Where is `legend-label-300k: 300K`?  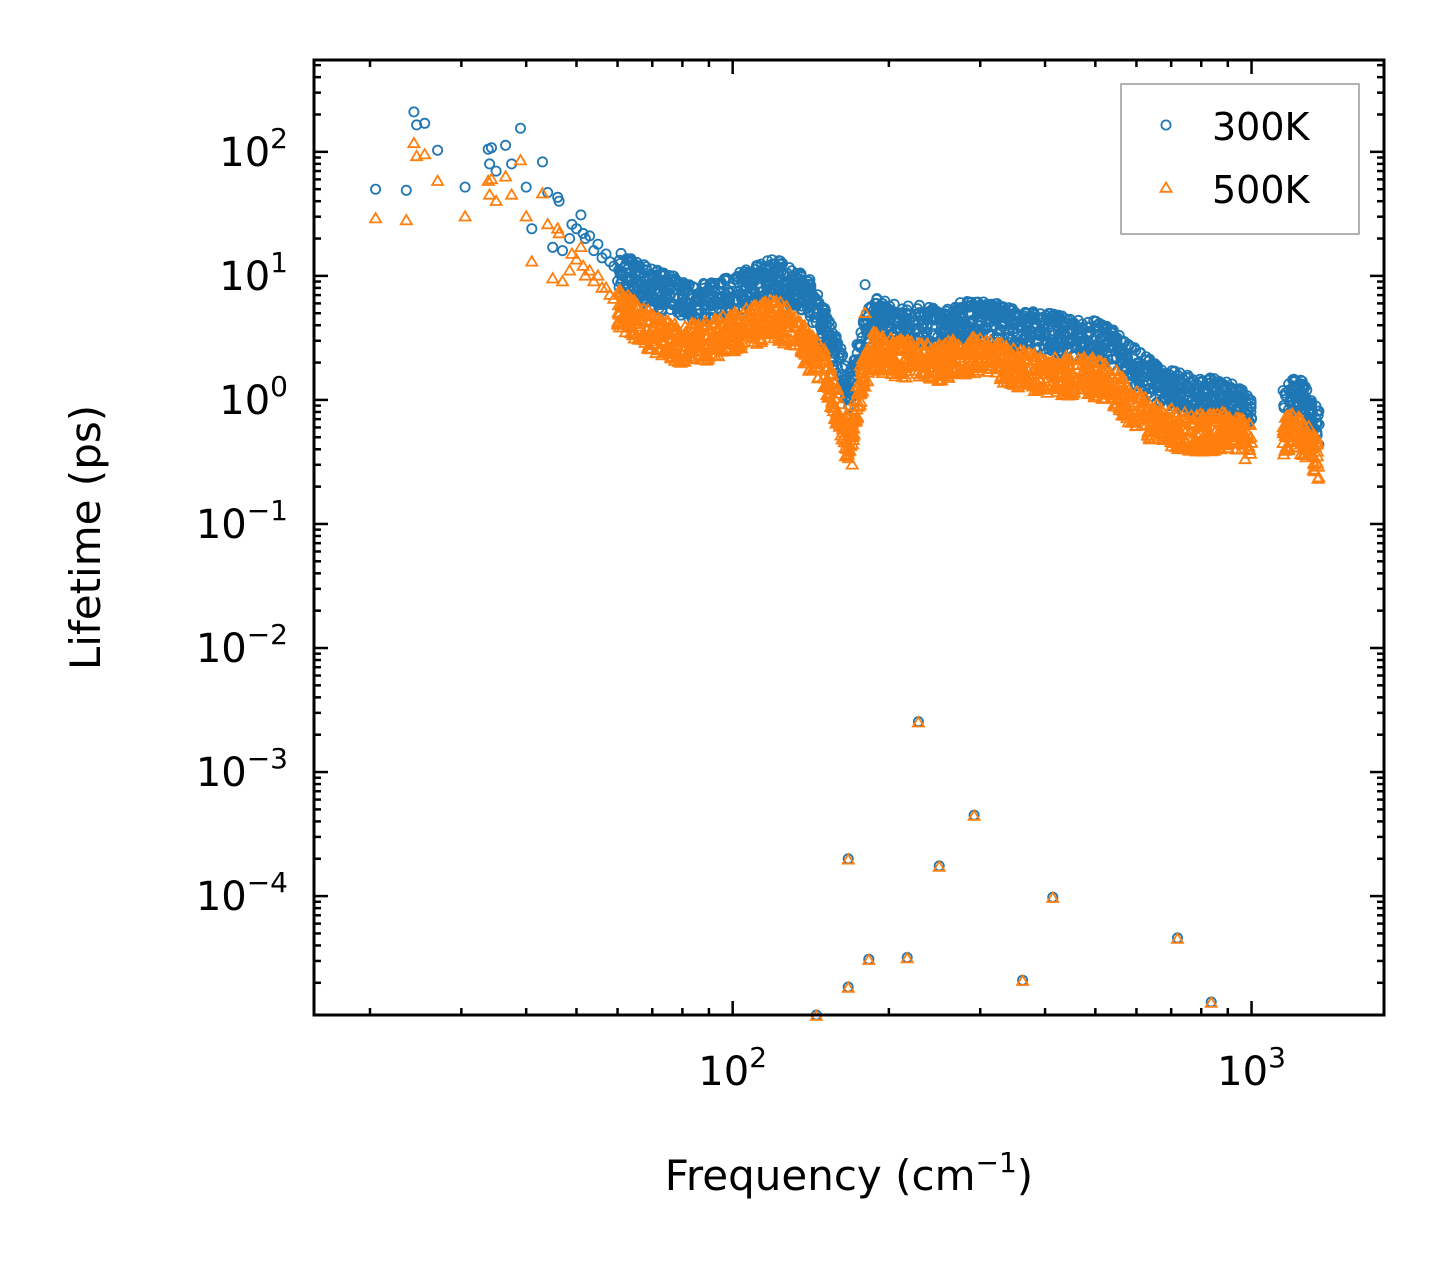 legend-label-300k: 300K is located at coordinates (1261, 127).